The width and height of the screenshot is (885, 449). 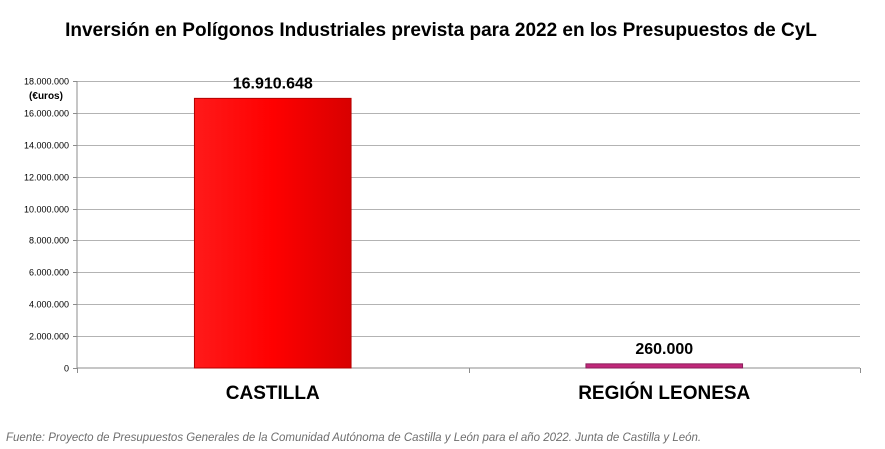 I want to click on category-labels: CASTILLA REGIÓN LEONESA, so click(x=488, y=393).